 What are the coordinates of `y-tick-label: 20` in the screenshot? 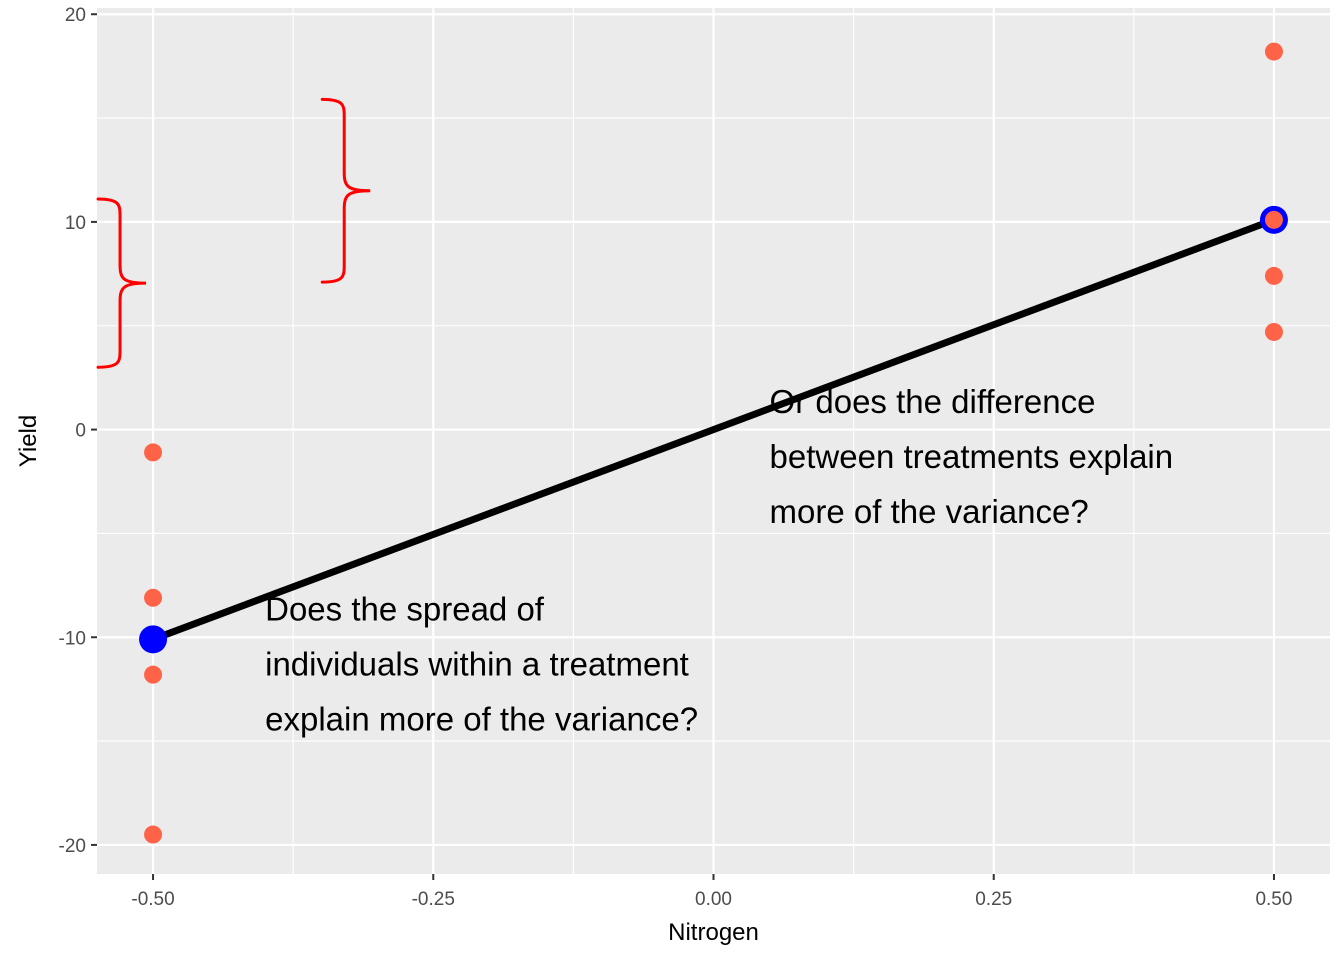 It's located at (75, 15).